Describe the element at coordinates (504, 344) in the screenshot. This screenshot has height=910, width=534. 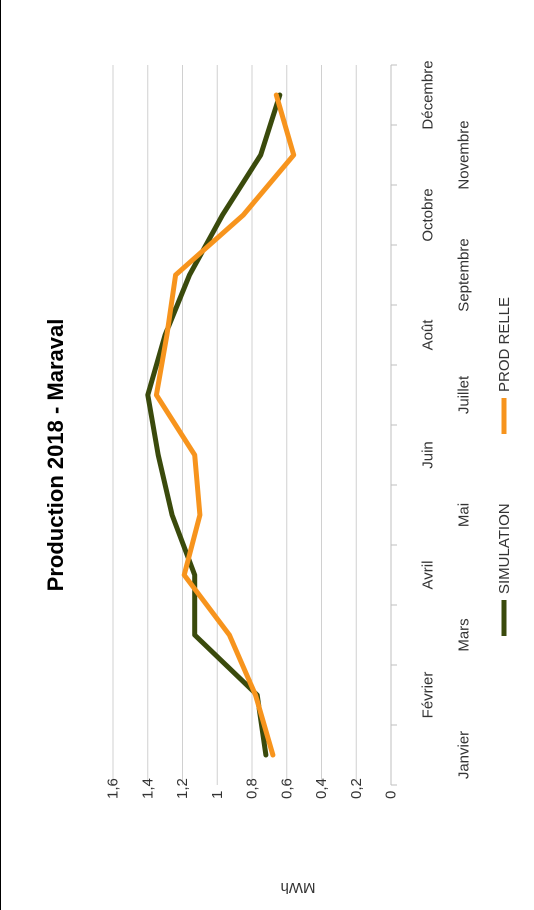
I see `legend-label-prod-relle: PROD RELLE` at that location.